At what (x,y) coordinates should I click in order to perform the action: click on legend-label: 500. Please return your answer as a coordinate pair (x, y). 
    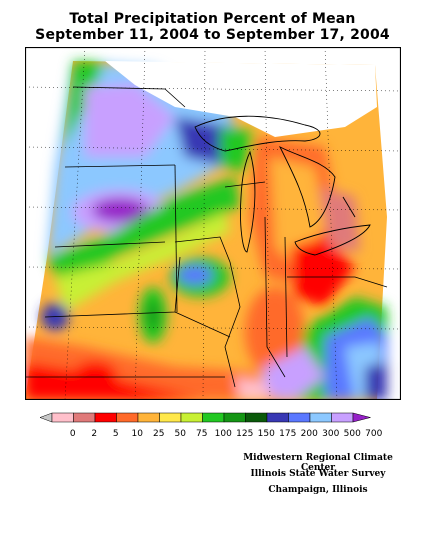
    Looking at the image, I should click on (352, 434).